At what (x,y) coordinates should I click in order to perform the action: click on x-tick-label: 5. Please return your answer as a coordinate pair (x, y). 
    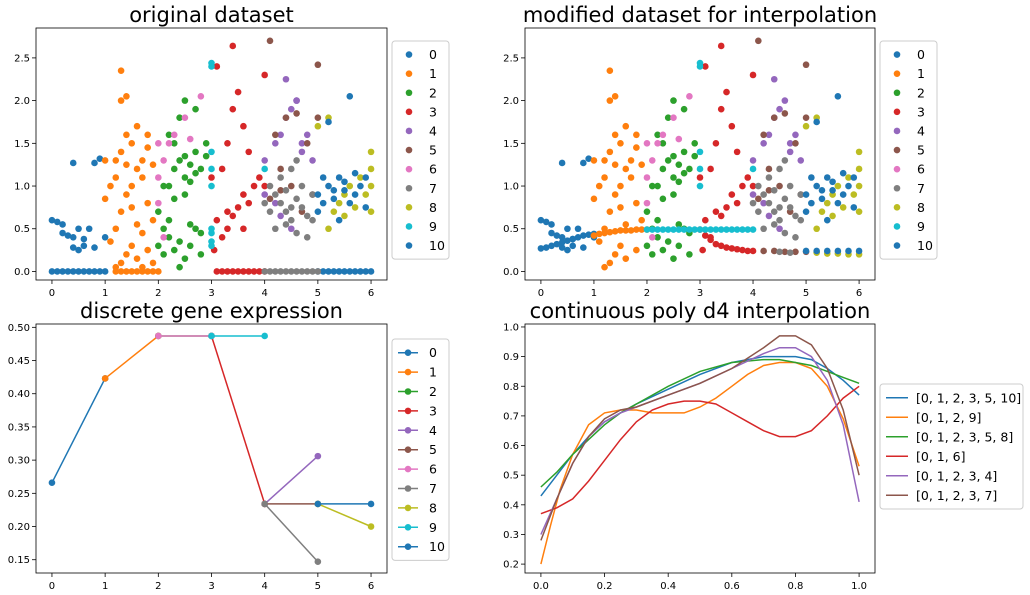
    Looking at the image, I should click on (806, 293).